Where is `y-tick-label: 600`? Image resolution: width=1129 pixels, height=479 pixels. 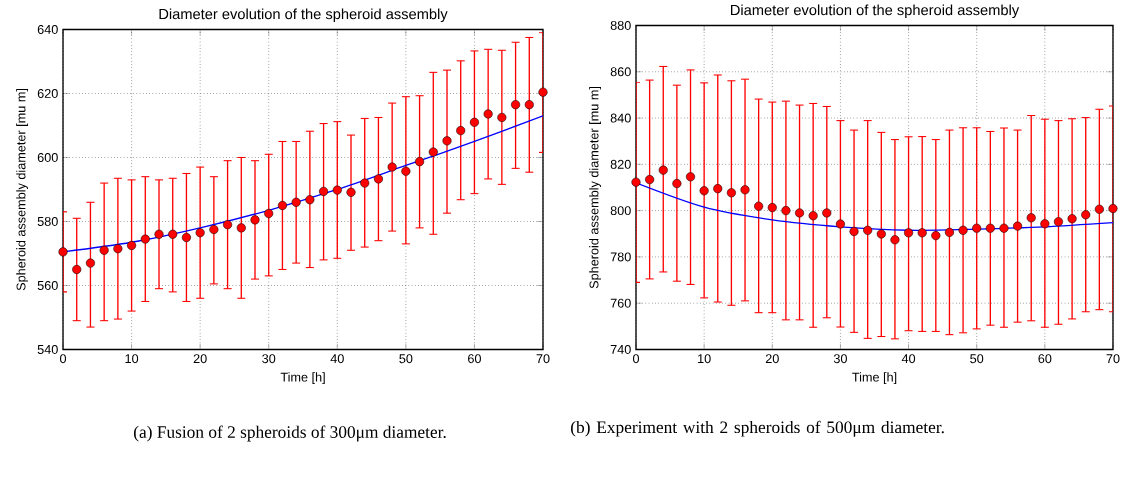
y-tick-label: 600 is located at coordinates (47, 157).